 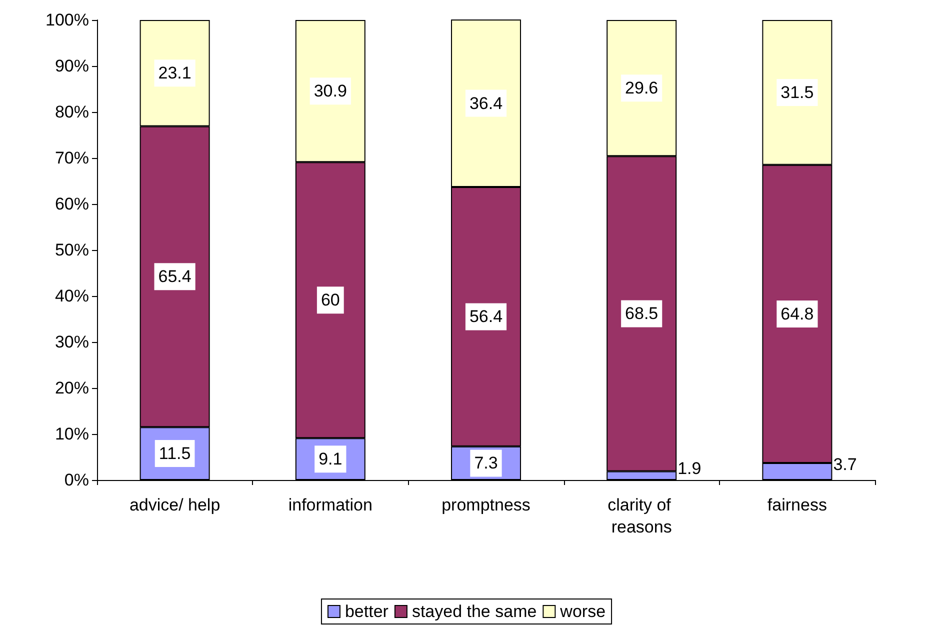 What do you see at coordinates (641, 88) in the screenshot?
I see `data-label: 29.6` at bounding box center [641, 88].